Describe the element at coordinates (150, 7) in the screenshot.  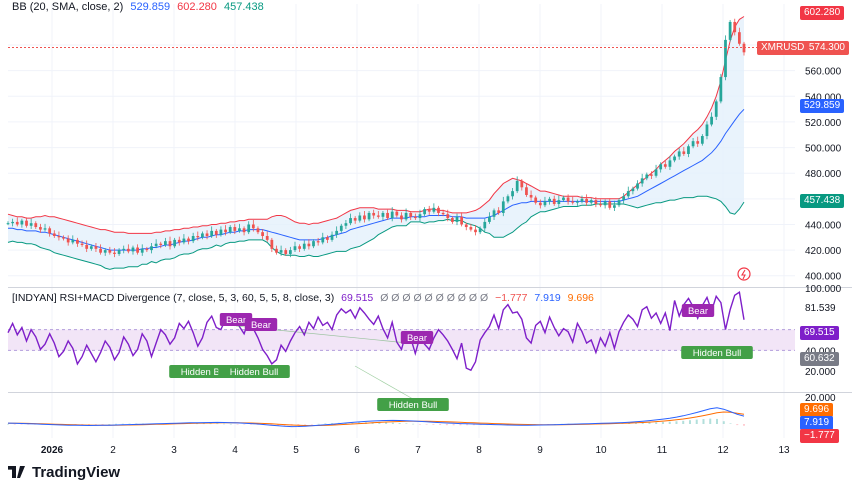
I see `bb-legend-basis: 529.859` at that location.